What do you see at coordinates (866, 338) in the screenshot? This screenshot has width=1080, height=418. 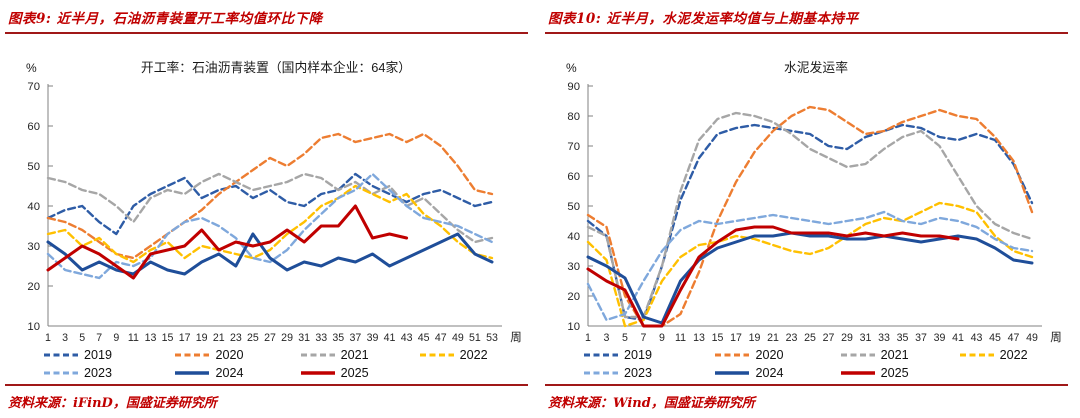 I see `x-tick-label: 31` at bounding box center [866, 338].